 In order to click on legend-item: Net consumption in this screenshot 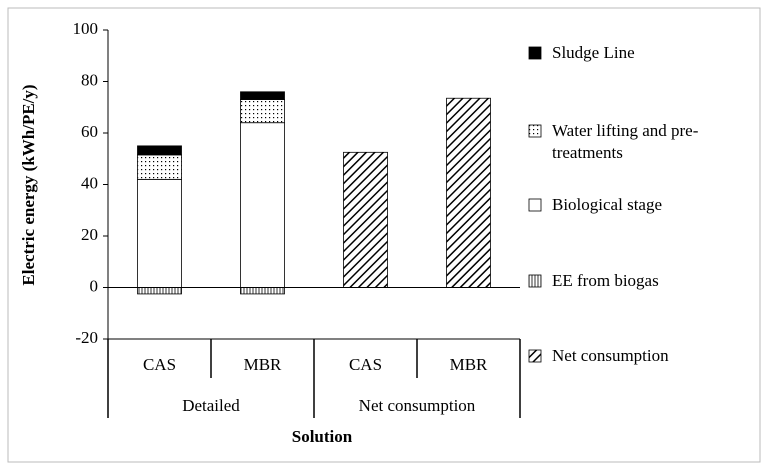, I will do `click(628, 356)`.